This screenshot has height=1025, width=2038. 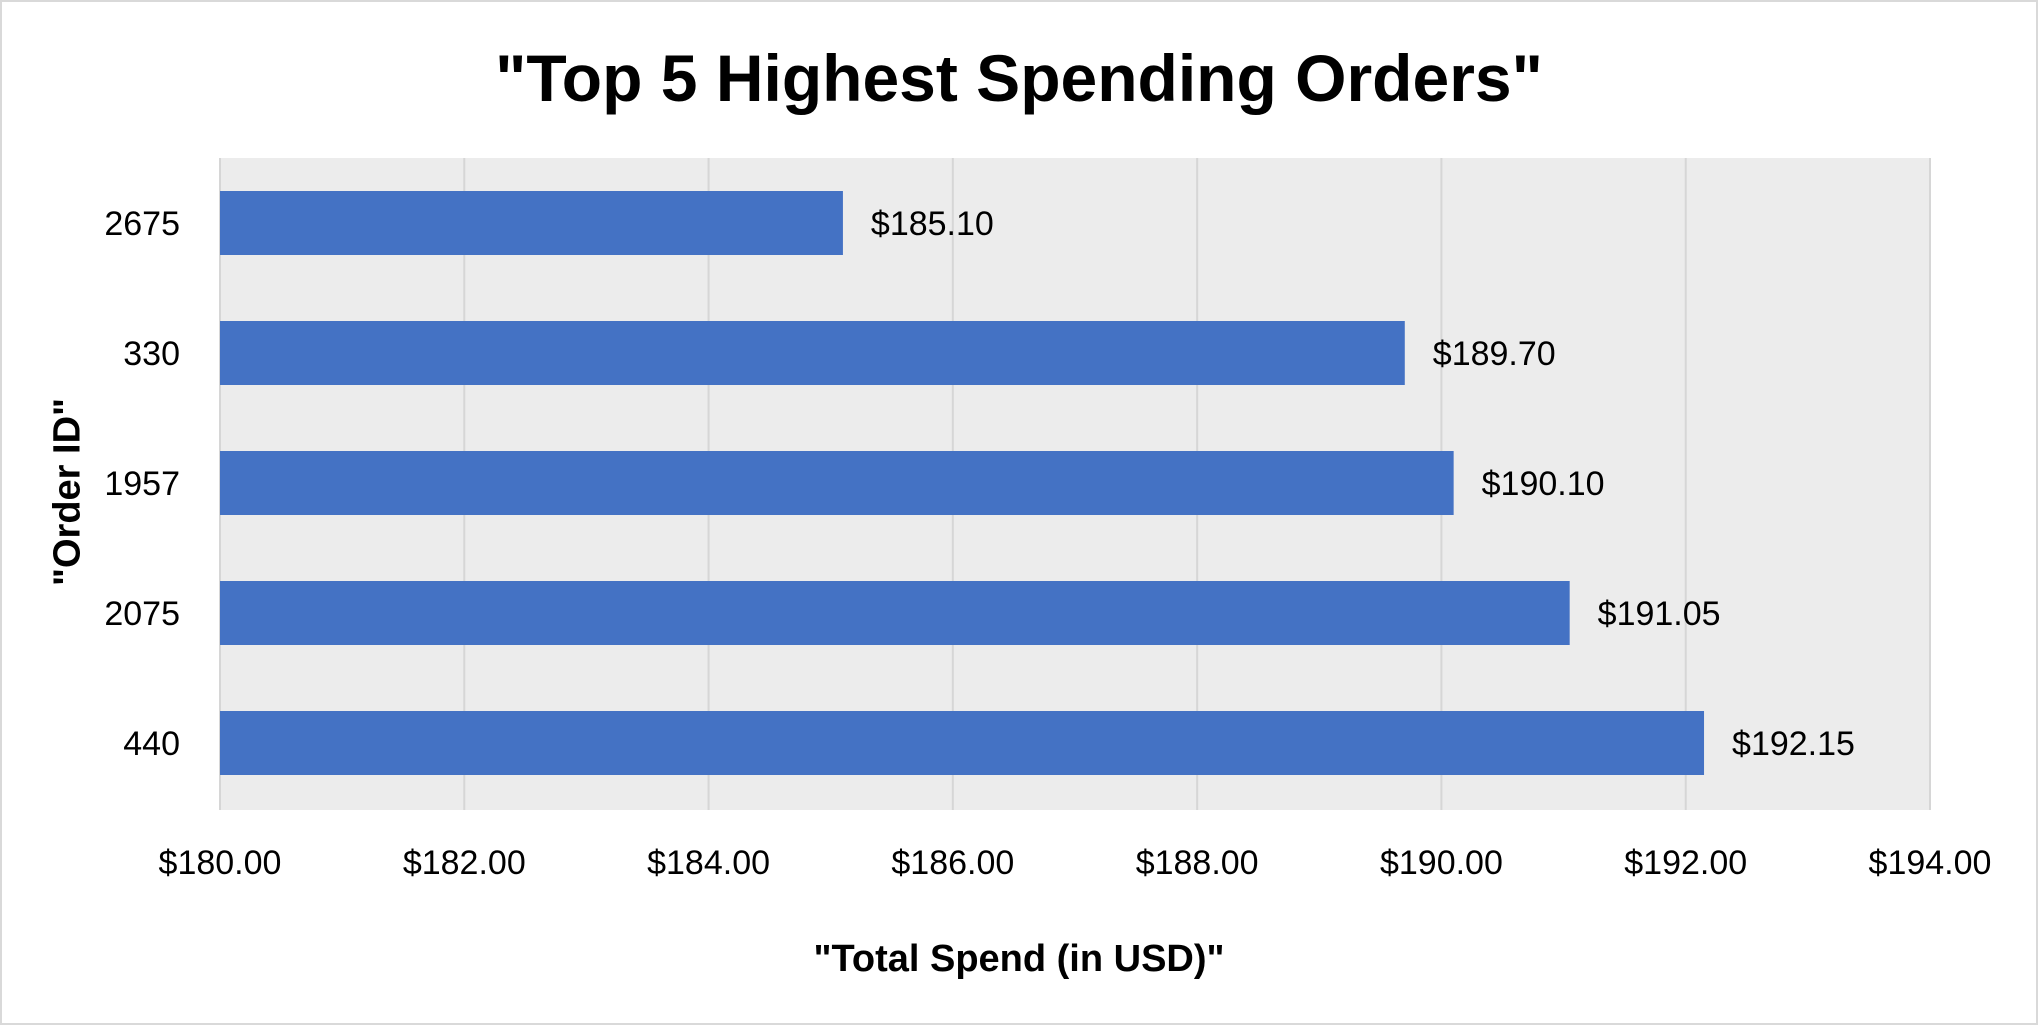 I want to click on category-label: 2675, so click(x=142, y=224).